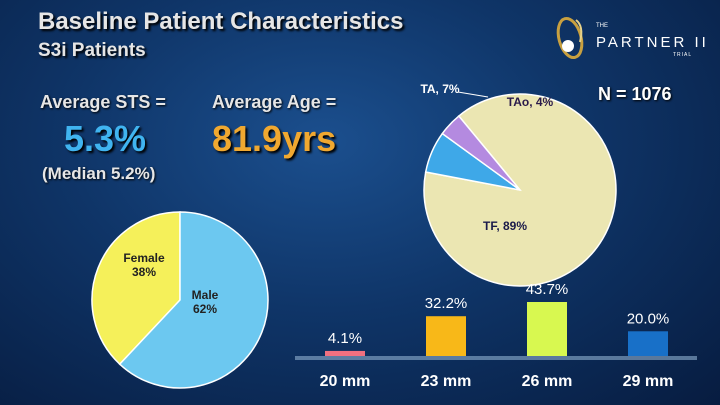 The height and width of the screenshot is (405, 720). I want to click on gender-slice-male, so click(193, 300).